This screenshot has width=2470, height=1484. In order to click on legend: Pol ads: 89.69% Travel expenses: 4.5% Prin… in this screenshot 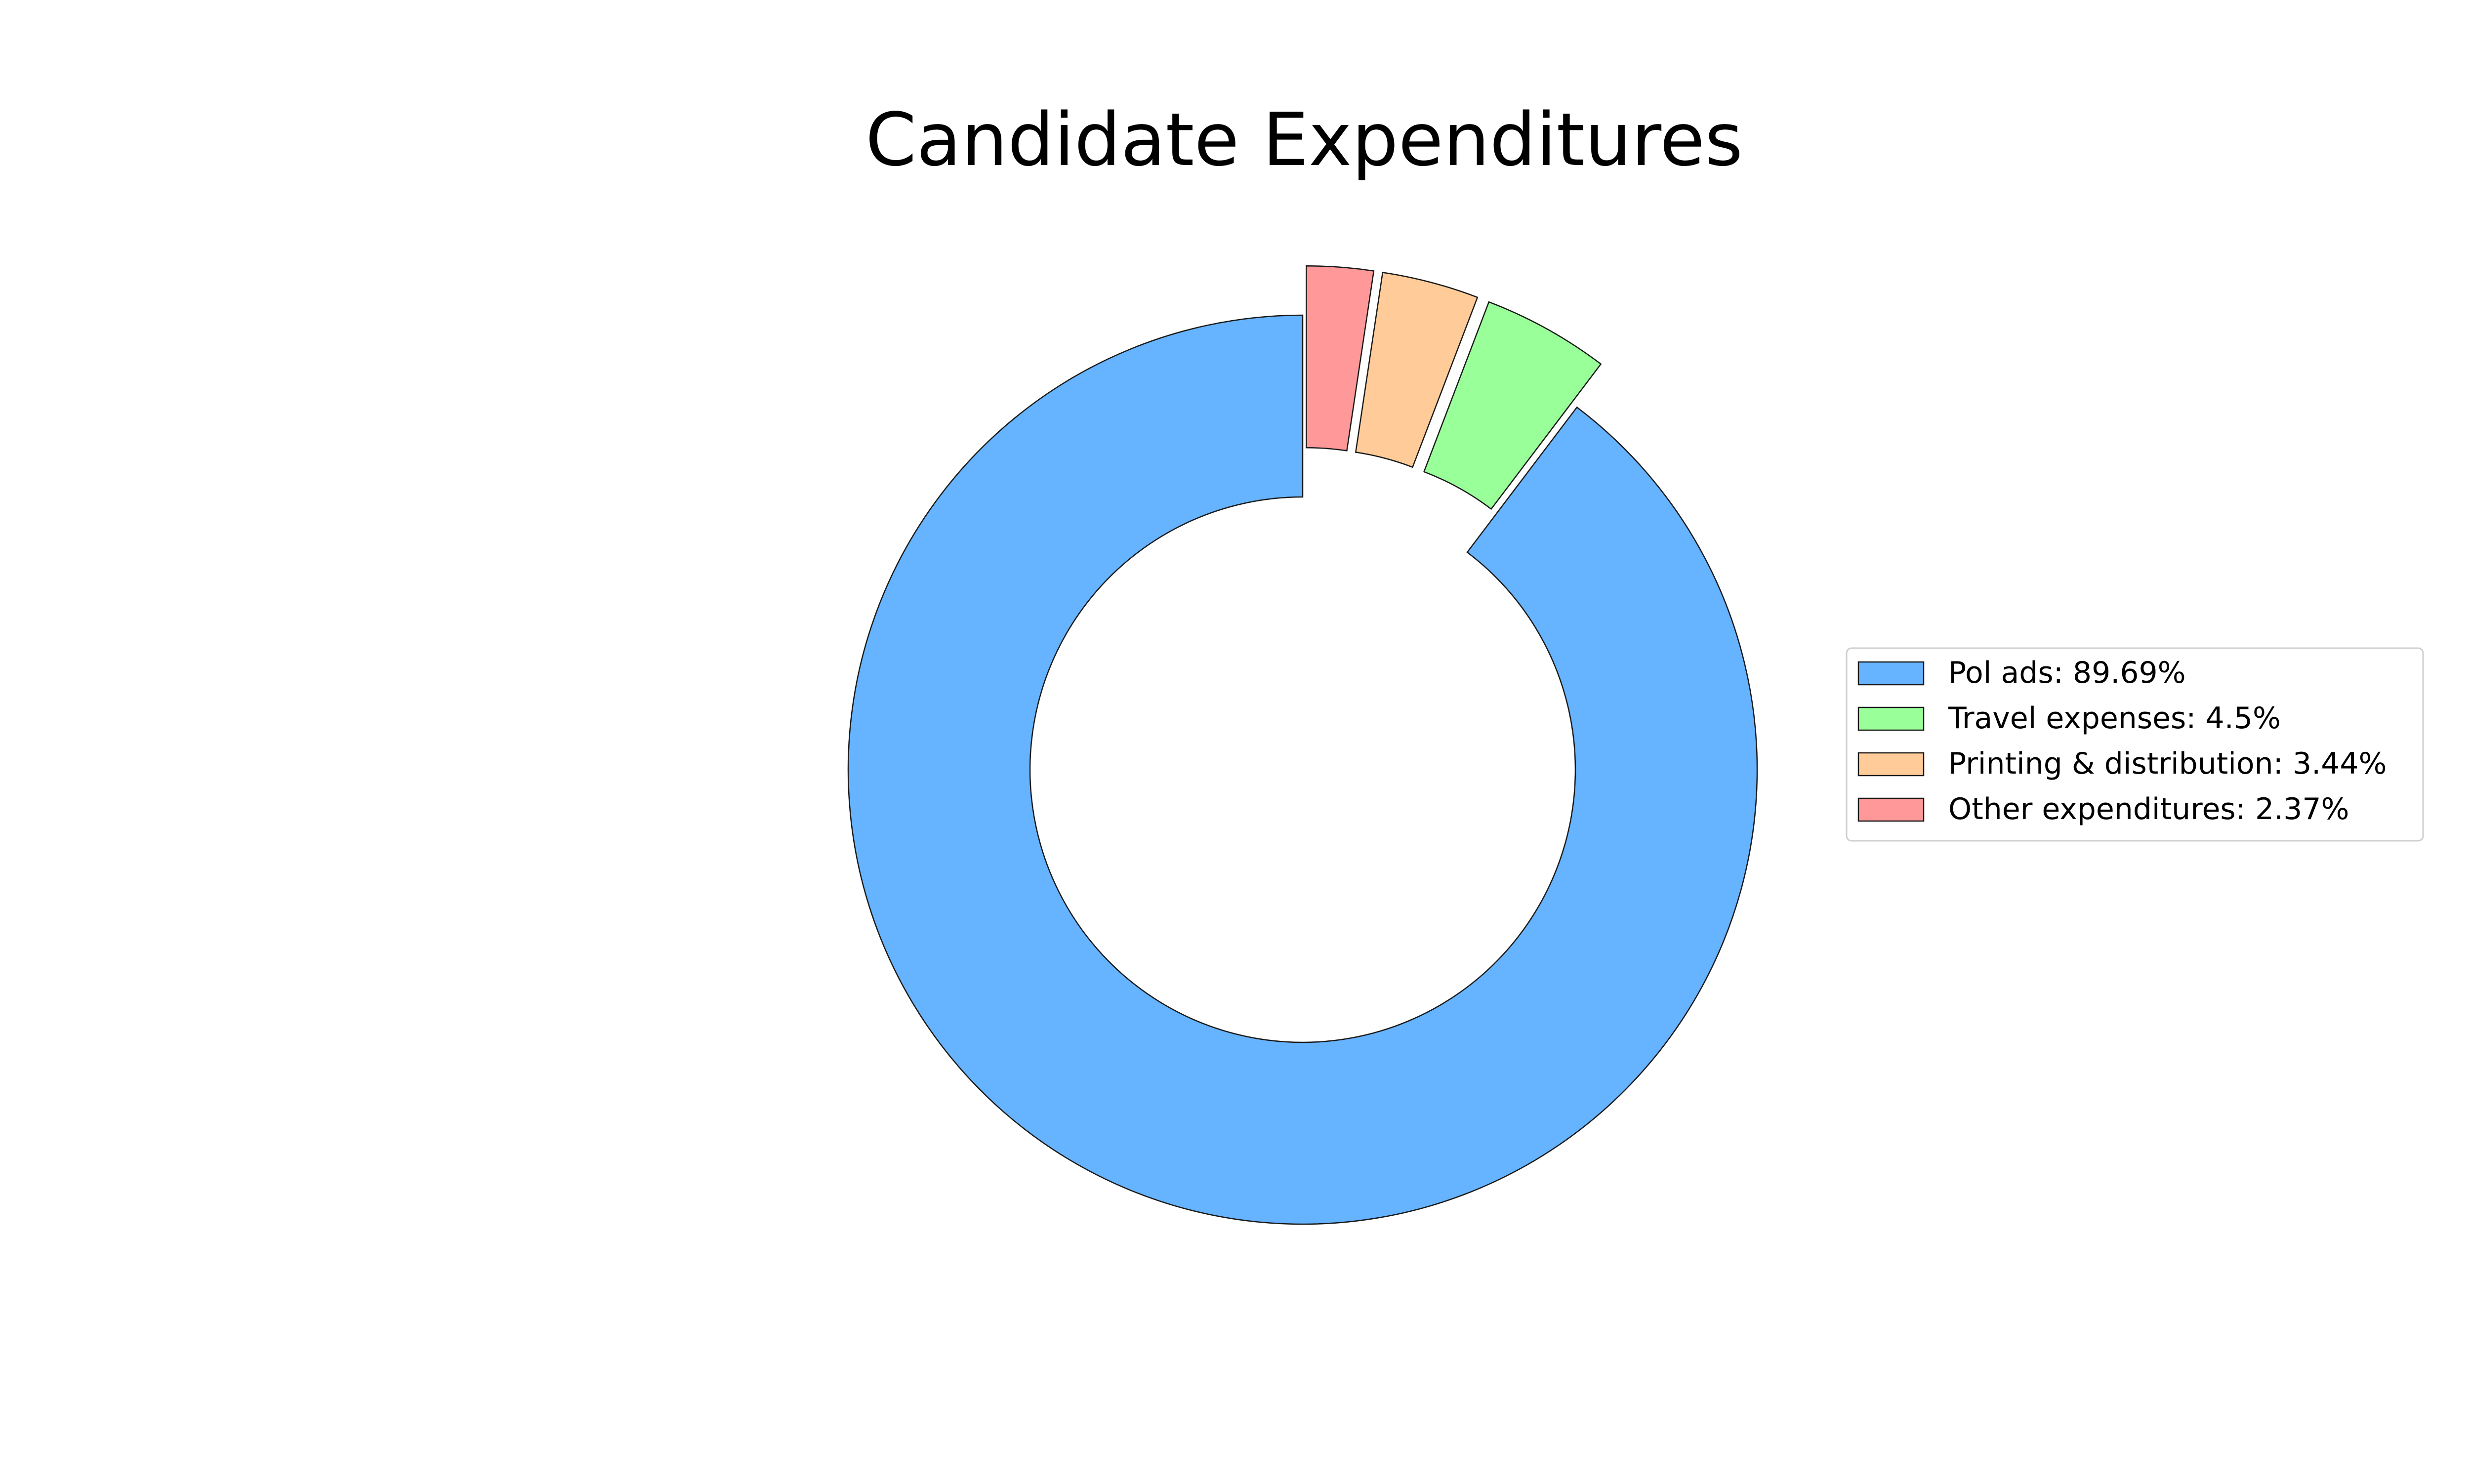, I will do `click(2135, 744)`.